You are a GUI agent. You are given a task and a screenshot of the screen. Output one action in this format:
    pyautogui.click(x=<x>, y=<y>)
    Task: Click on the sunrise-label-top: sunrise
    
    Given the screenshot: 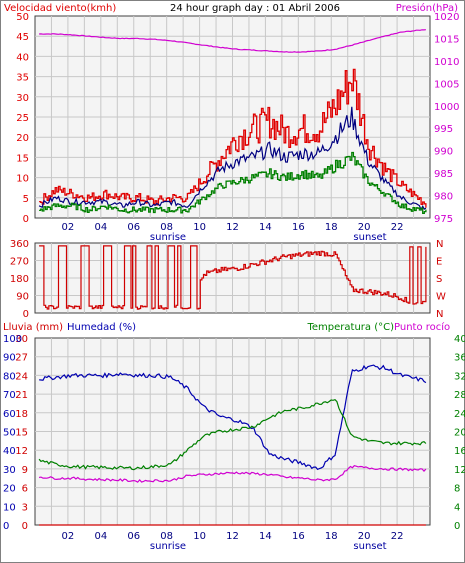 What is the action you would take?
    pyautogui.click(x=168, y=237)
    